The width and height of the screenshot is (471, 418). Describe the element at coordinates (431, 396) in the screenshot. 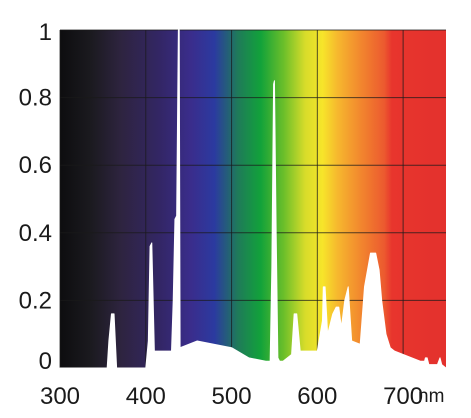

I see `x-unit-label: nm` at that location.